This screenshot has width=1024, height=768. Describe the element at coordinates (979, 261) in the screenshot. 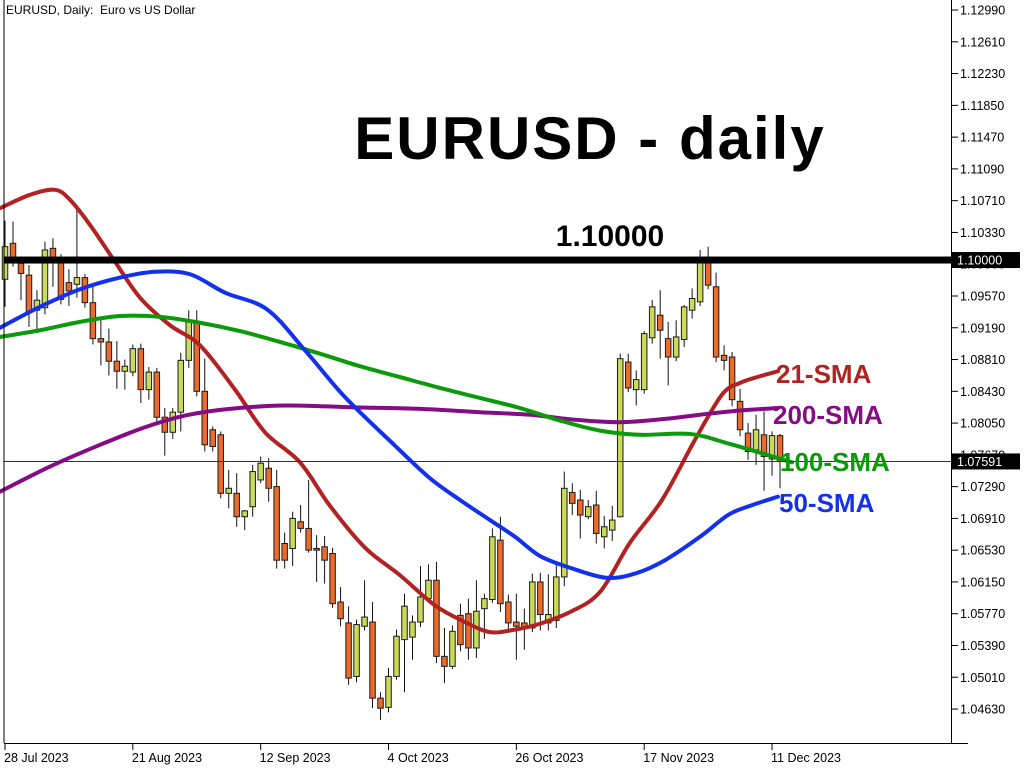

I see `resistance-price-box-text: 1.10000` at that location.